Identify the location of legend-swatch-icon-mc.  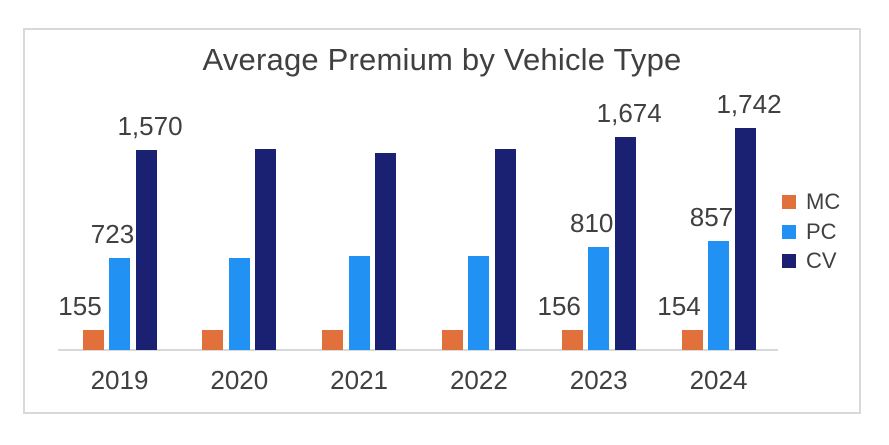
(789, 202).